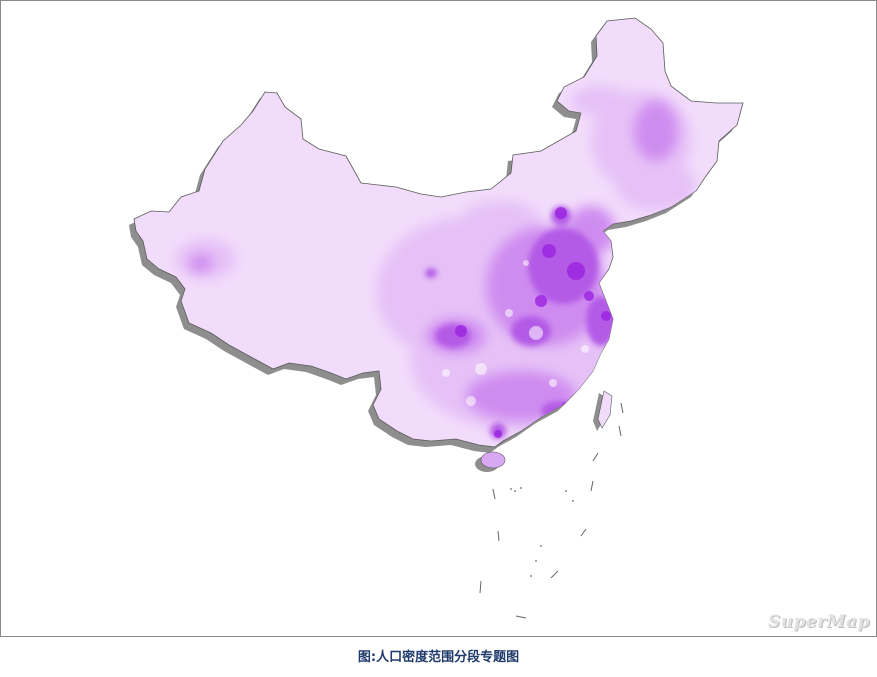 The width and height of the screenshot is (877, 677). I want to click on supermap-watermark: SuperMap, so click(818, 622).